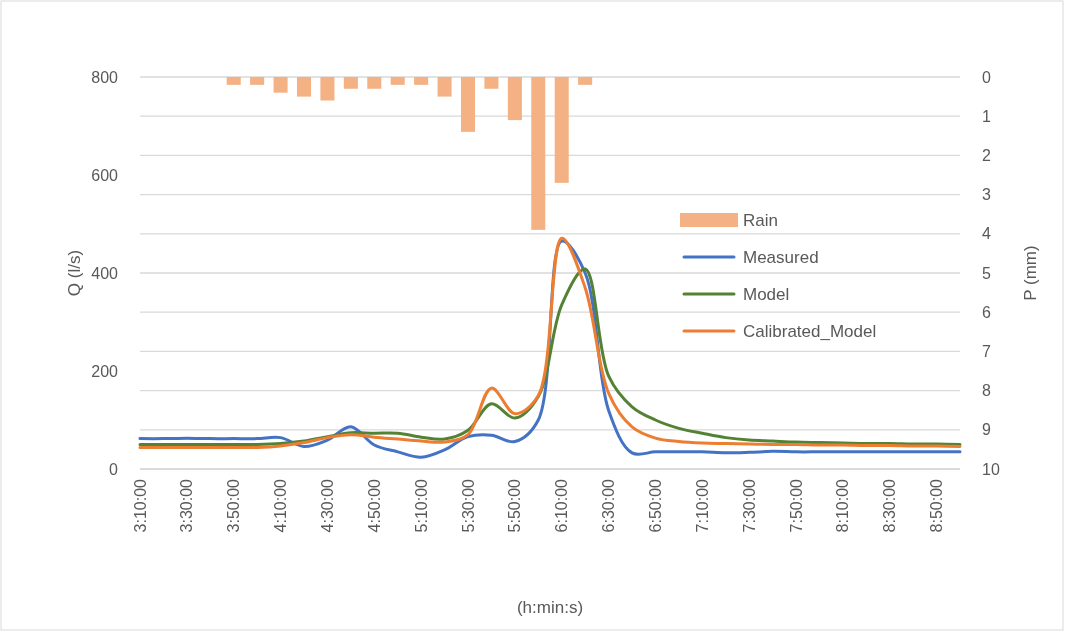 Image resolution: width=1070 pixels, height=633 pixels. I want to click on x-tick-label: 6:50:00, so click(656, 505).